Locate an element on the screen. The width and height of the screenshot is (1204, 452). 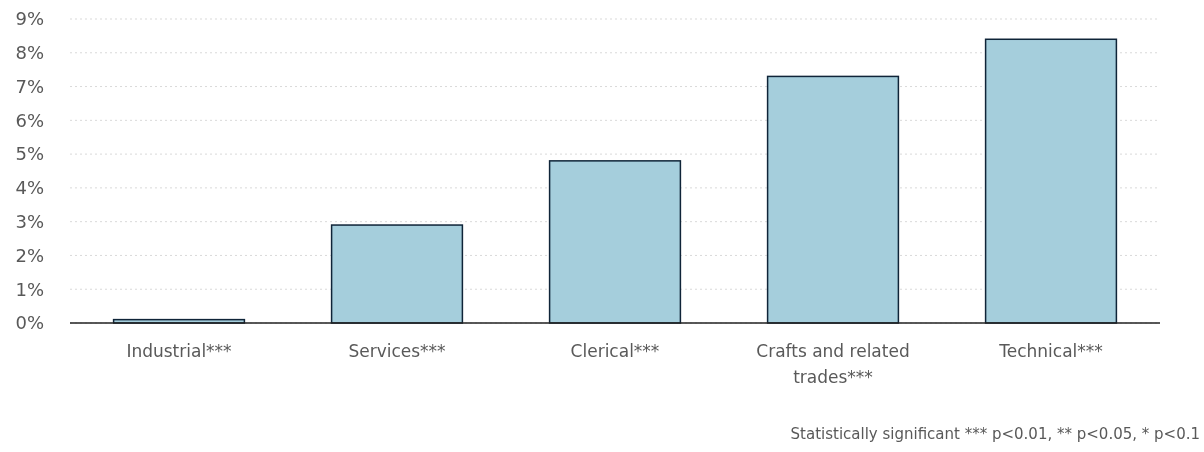
x-tick-label: Industrial*** is located at coordinates (179, 351).